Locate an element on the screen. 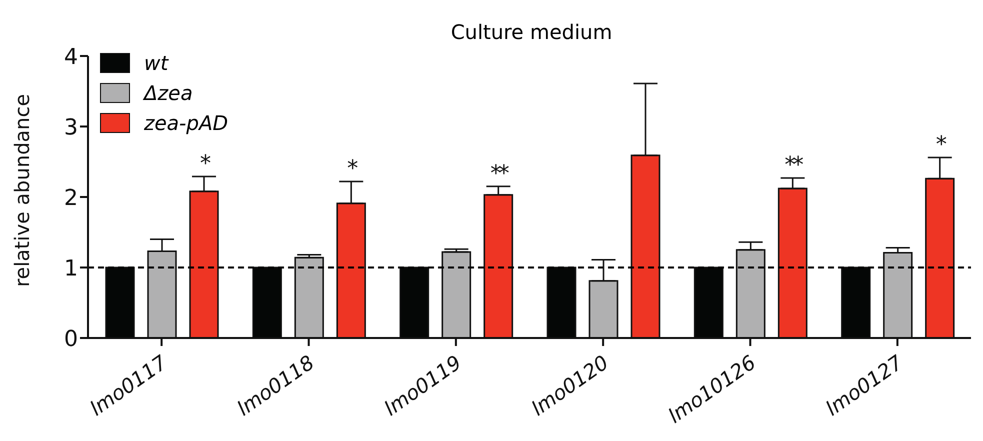  y-tick-label: 0 is located at coordinates (71, 339).